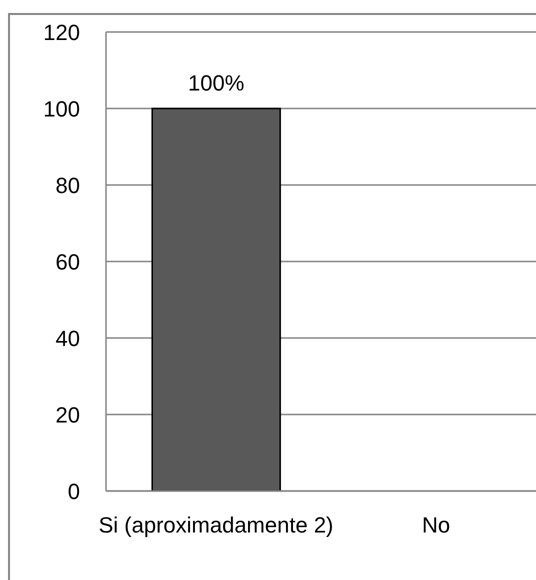 This screenshot has width=536, height=580. What do you see at coordinates (436, 525) in the screenshot?
I see `x-tick-label: No` at bounding box center [436, 525].